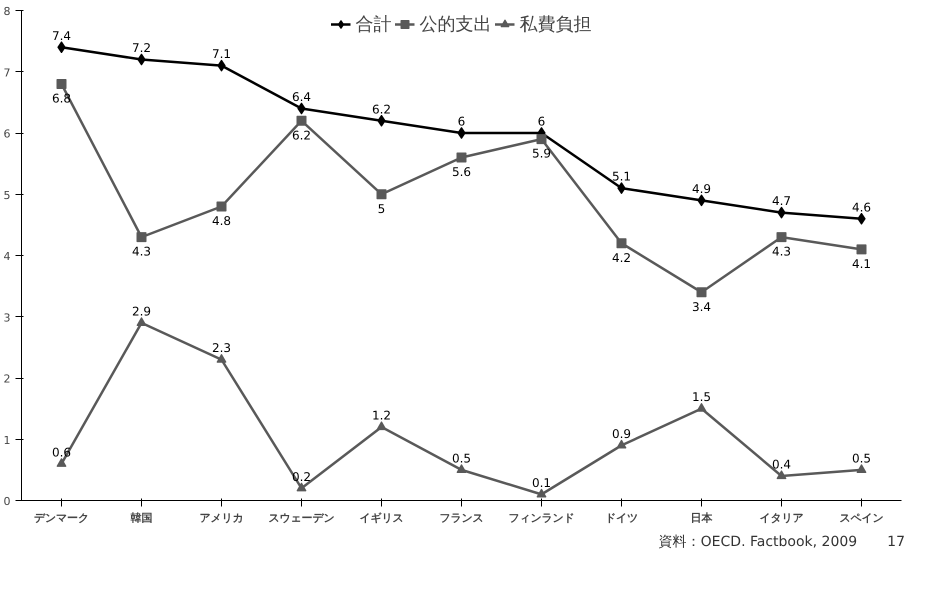  Describe the element at coordinates (542, 483) in the screenshot. I see `data-label: 0.1` at that location.